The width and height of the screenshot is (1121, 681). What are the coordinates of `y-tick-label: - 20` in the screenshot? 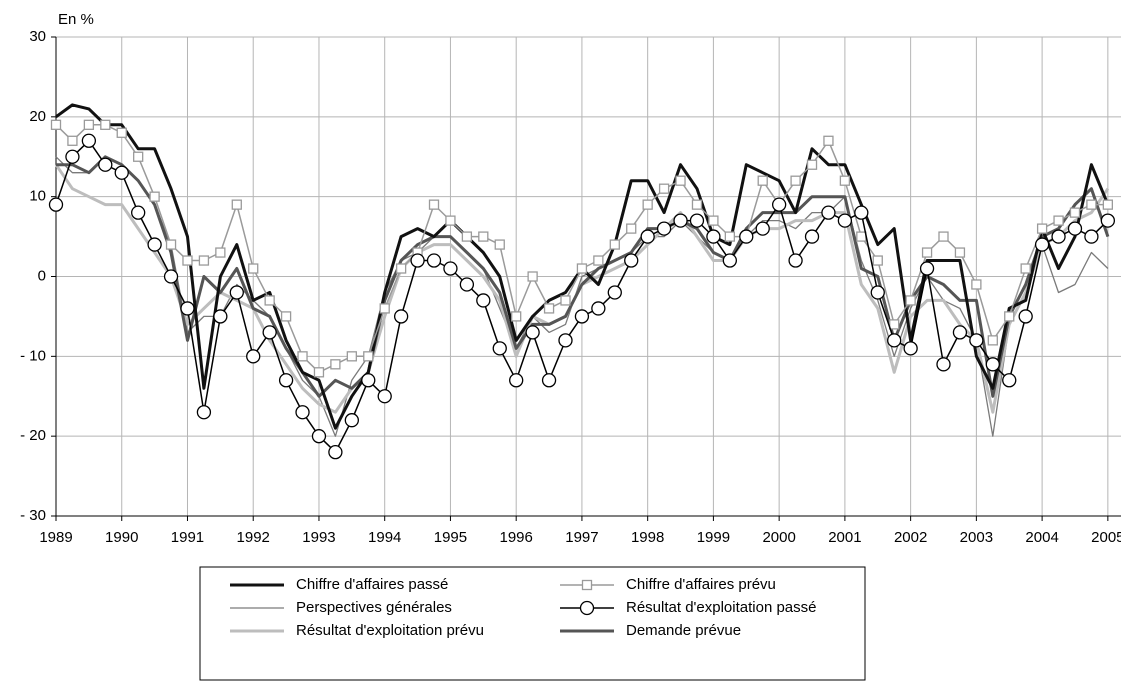 It's located at (33, 435).